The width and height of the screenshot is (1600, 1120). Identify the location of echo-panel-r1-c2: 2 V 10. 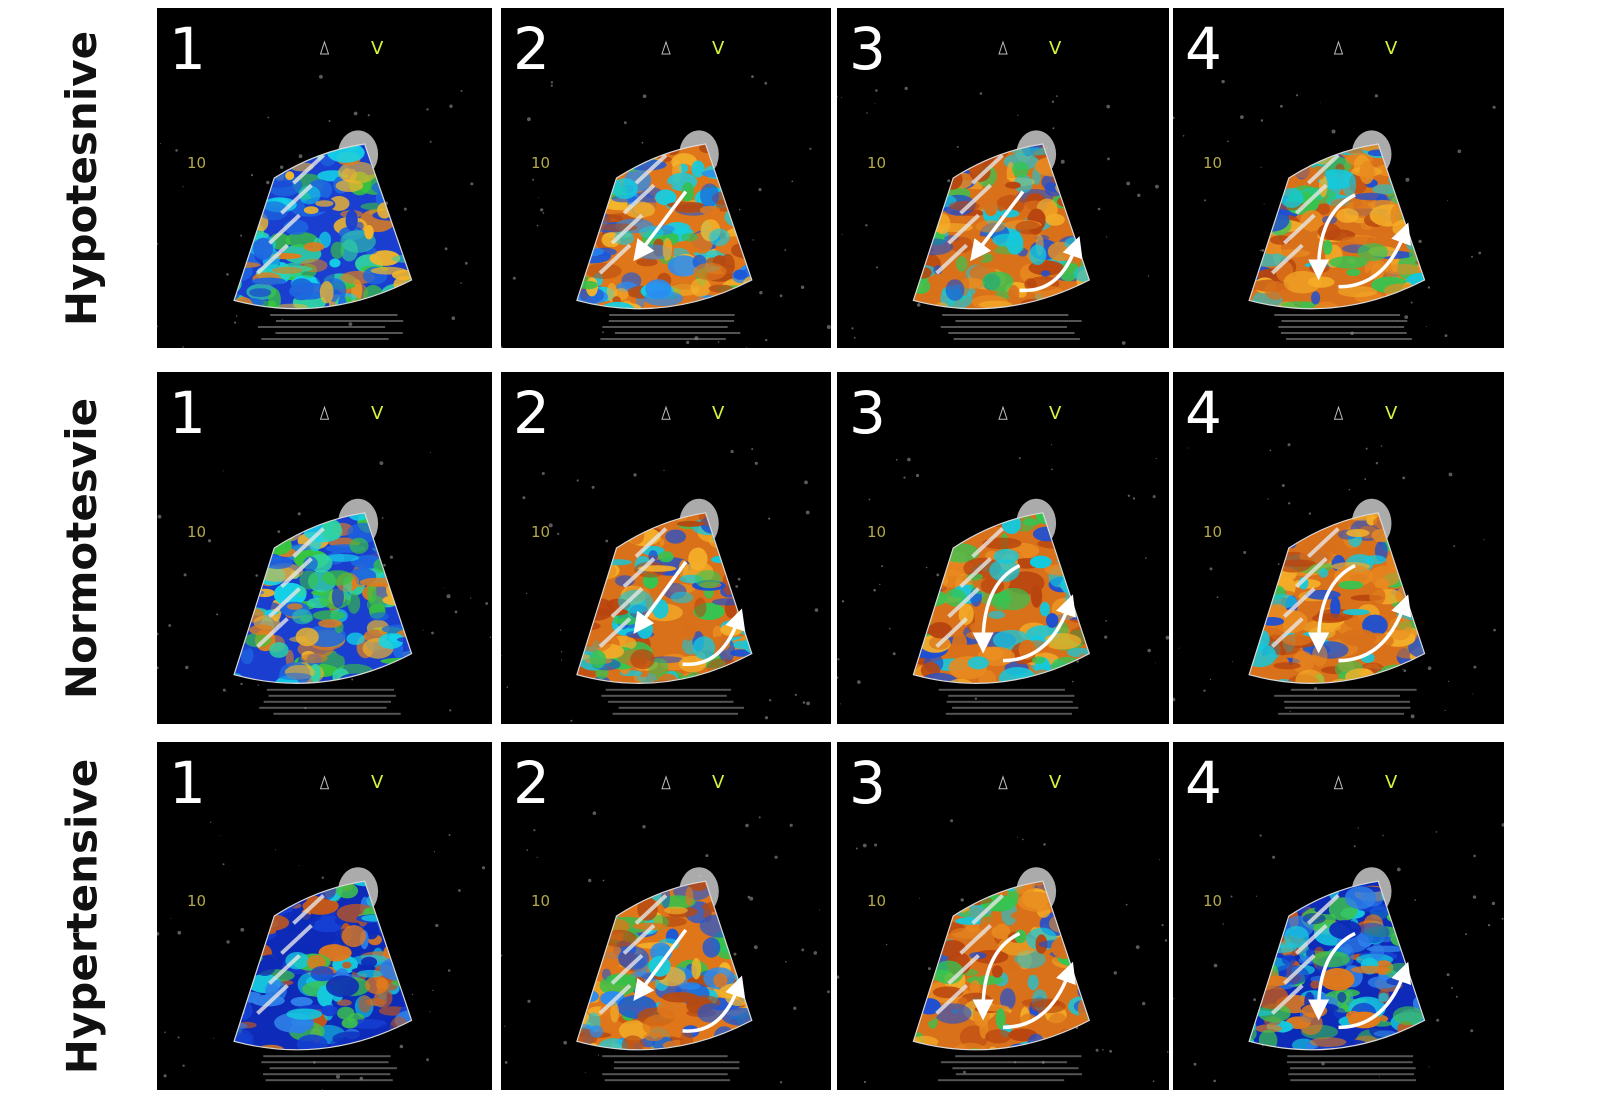
(666, 178).